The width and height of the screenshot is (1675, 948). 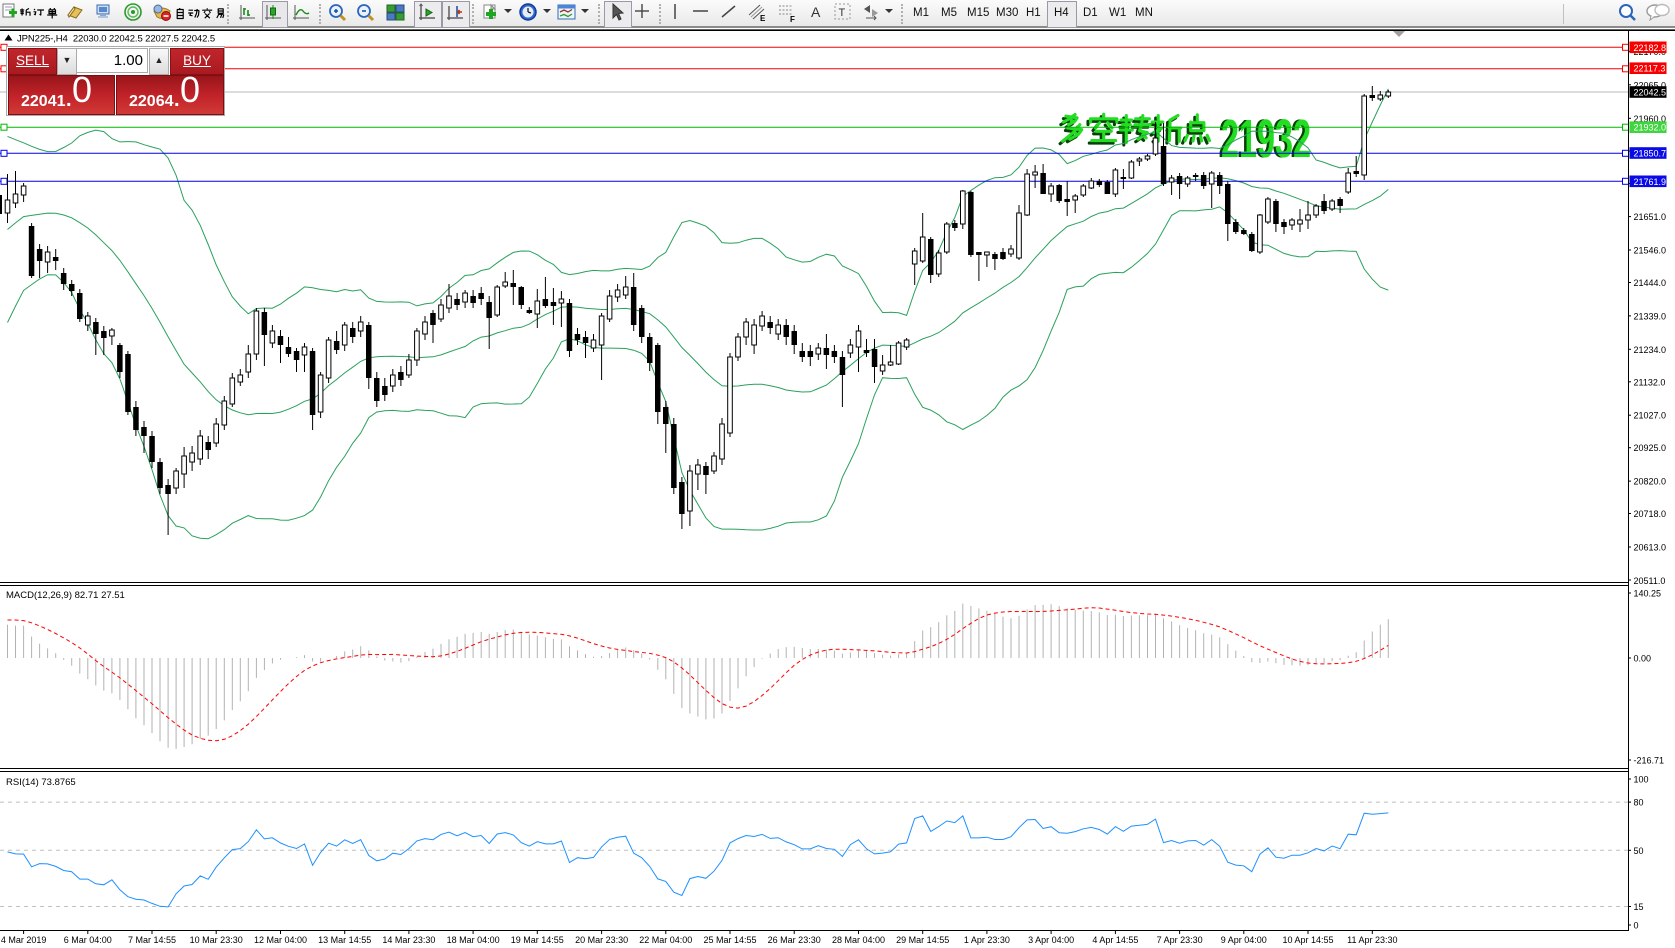 What do you see at coordinates (858, 940) in the screenshot?
I see `svg-text: 28 Mar 04:00` at bounding box center [858, 940].